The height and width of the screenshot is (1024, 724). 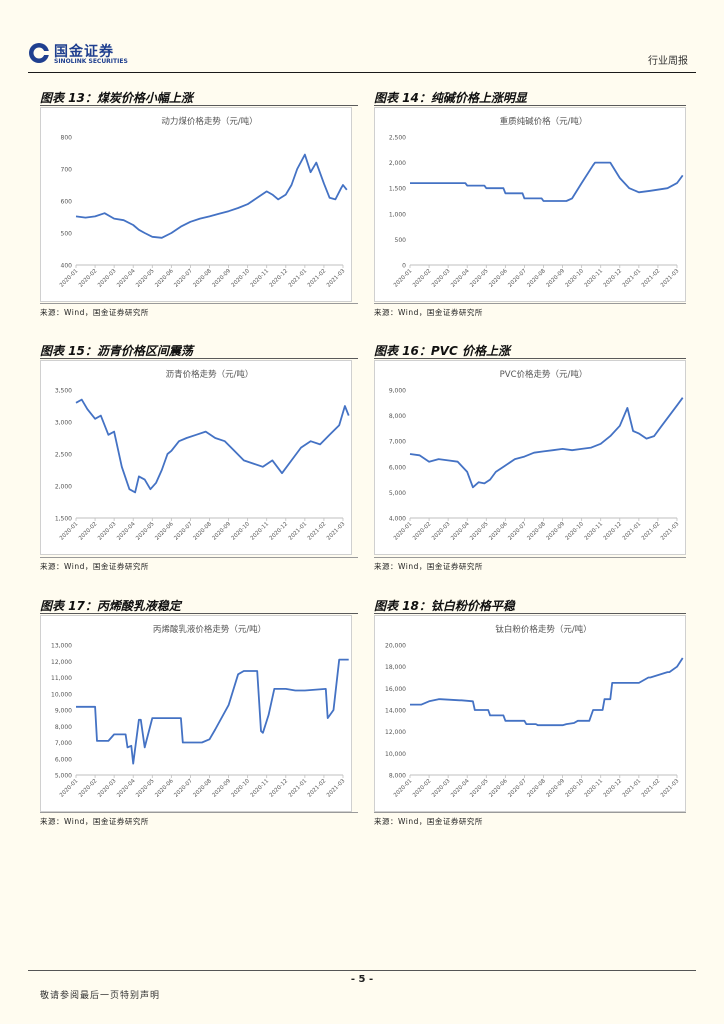 What do you see at coordinates (543, 629) in the screenshot?
I see `chart-title: 钛白粉价格走势（元/吨）` at bounding box center [543, 629].